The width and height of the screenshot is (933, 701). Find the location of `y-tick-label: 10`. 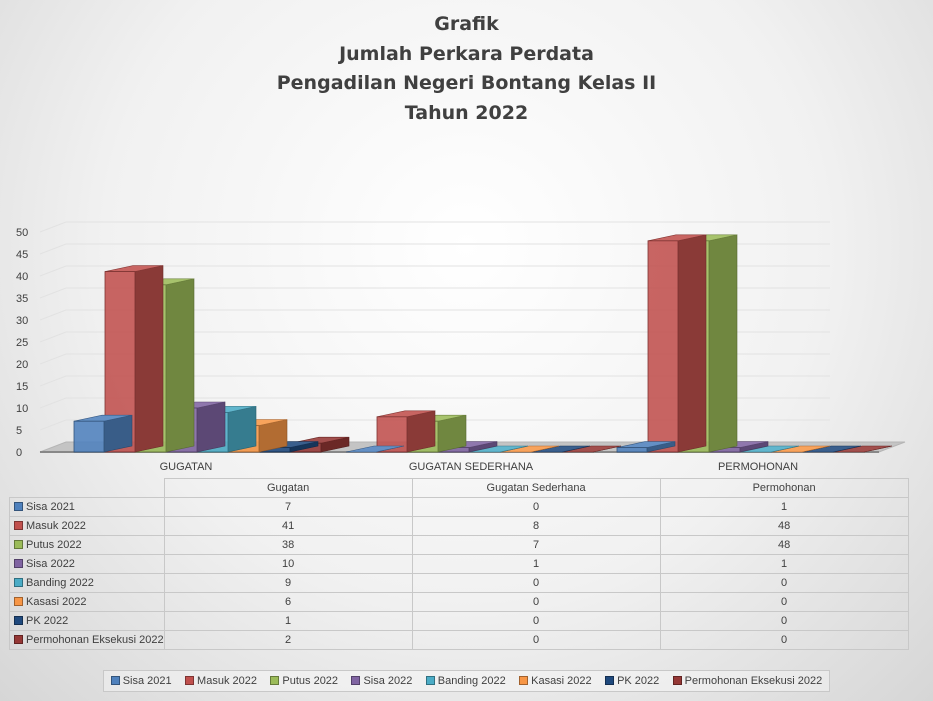

y-tick-label: 10 is located at coordinates (22, 409).